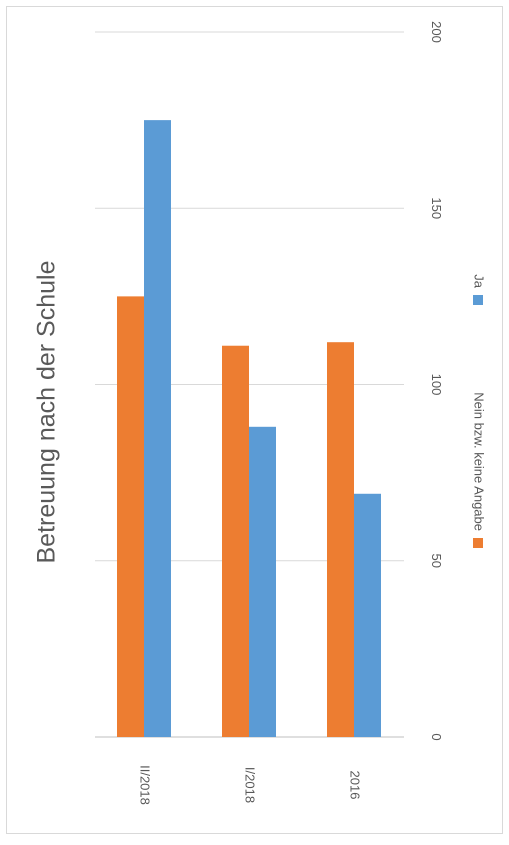 The image size is (509, 845). Describe the element at coordinates (436, 32) in the screenshot. I see `value-tick-label: 200` at that location.